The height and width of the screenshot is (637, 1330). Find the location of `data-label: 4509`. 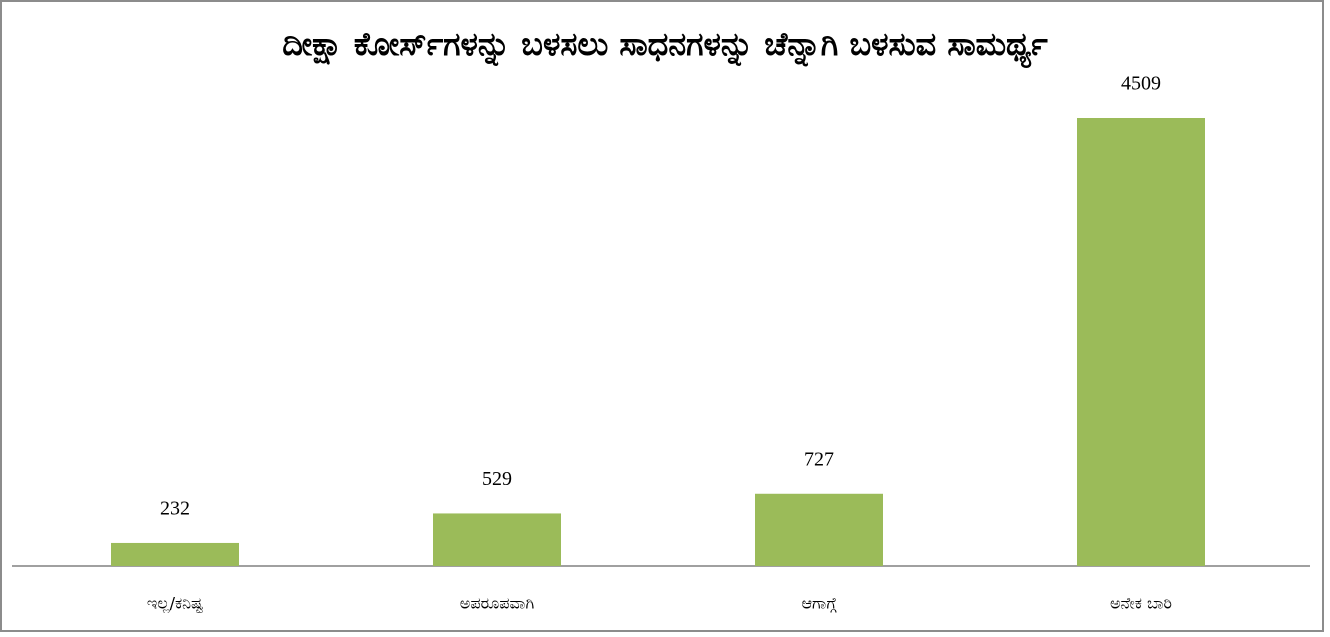

data-label: 4509 is located at coordinates (1141, 84).